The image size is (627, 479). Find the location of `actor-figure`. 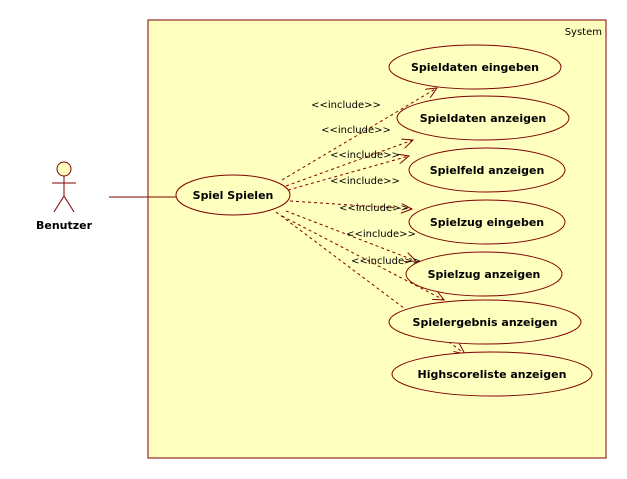

actor-figure is located at coordinates (64, 187).